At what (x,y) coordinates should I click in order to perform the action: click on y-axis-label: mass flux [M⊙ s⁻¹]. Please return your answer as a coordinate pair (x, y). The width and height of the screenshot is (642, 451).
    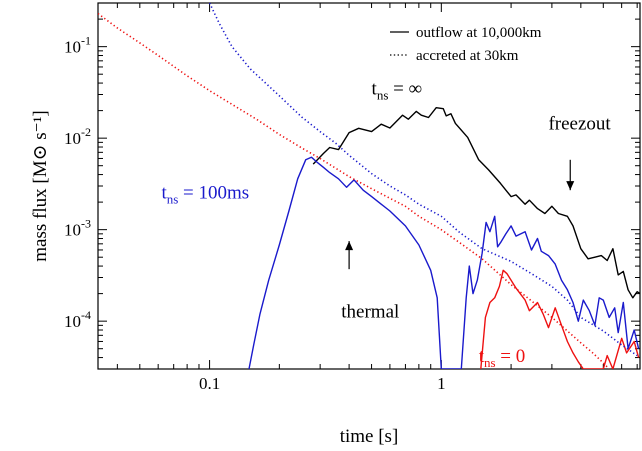
    Looking at the image, I should click on (40, 185).